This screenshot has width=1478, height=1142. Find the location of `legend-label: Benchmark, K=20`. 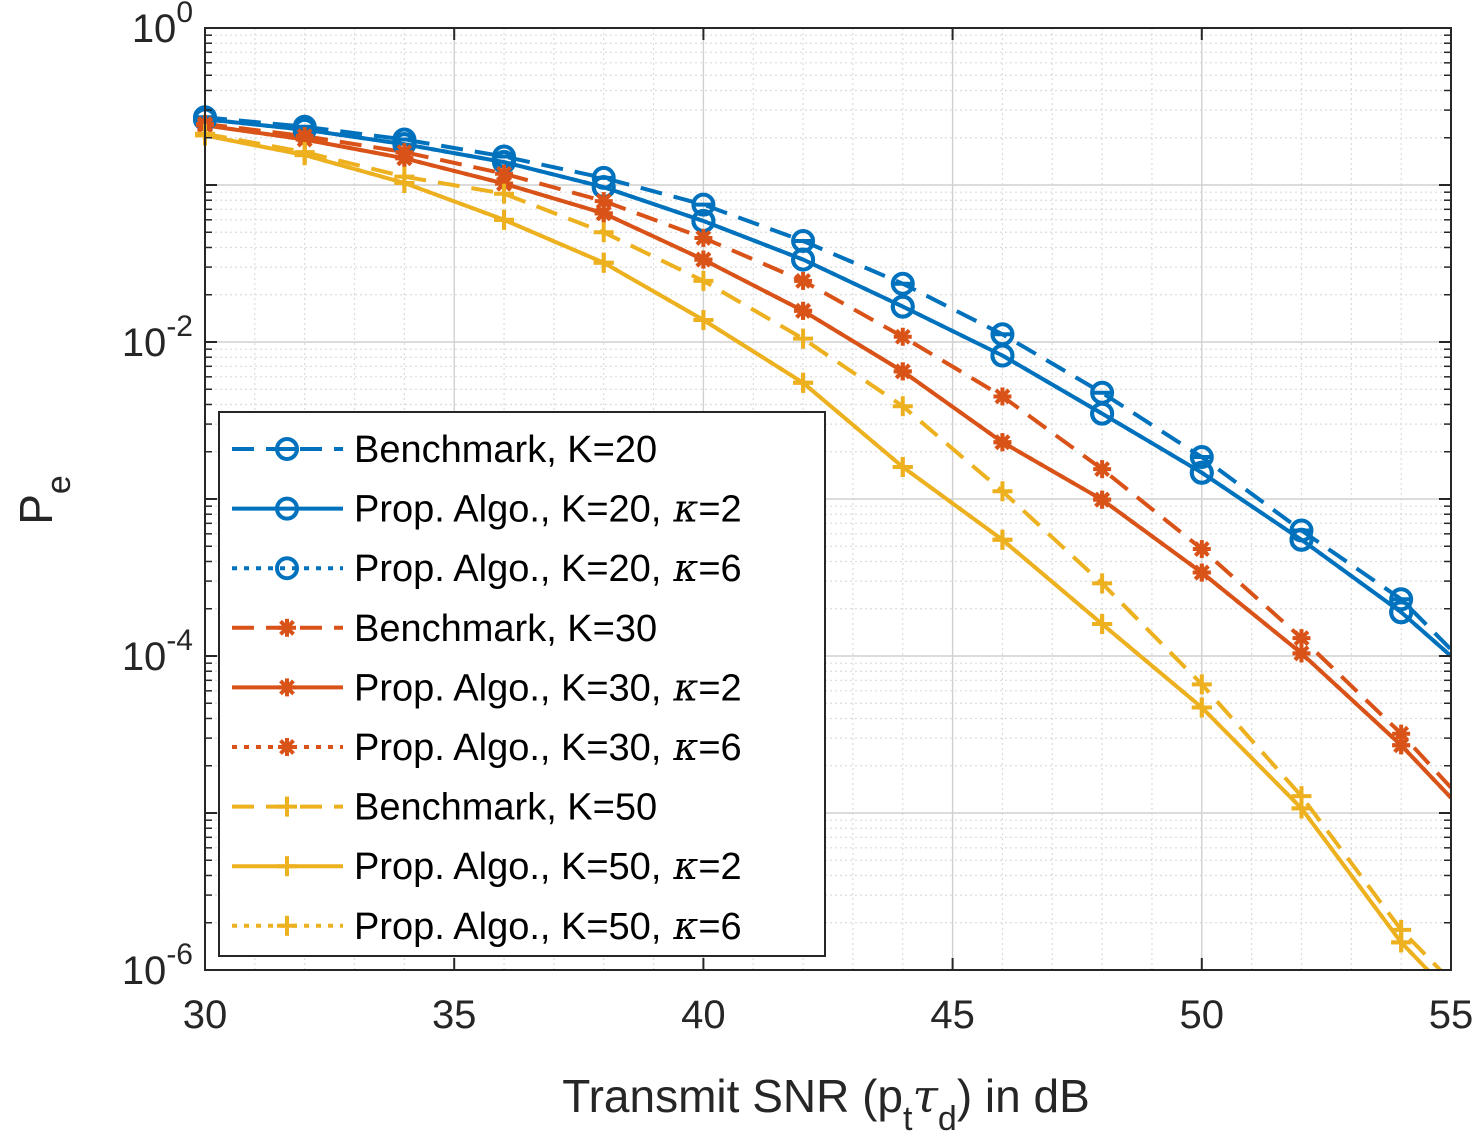

legend-label: Benchmark, K=20 is located at coordinates (505, 450).